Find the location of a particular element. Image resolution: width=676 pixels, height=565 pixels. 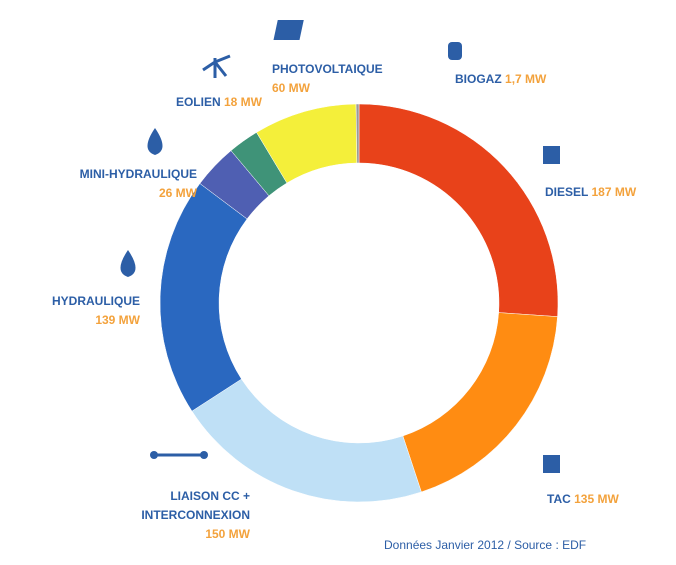

slice-label: LIAISON CC + INTERCONNEXION 150 MW is located at coordinates (175, 515).